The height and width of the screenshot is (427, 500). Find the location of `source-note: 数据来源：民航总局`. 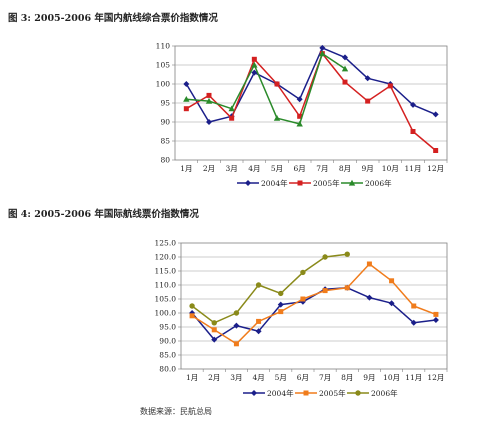

source-note: 数据来源：民航总局 is located at coordinates (176, 411).